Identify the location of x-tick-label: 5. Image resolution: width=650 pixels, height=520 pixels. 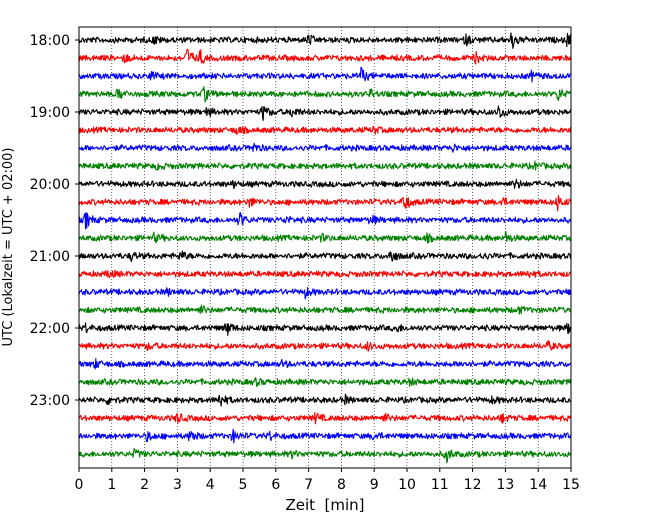
(243, 485).